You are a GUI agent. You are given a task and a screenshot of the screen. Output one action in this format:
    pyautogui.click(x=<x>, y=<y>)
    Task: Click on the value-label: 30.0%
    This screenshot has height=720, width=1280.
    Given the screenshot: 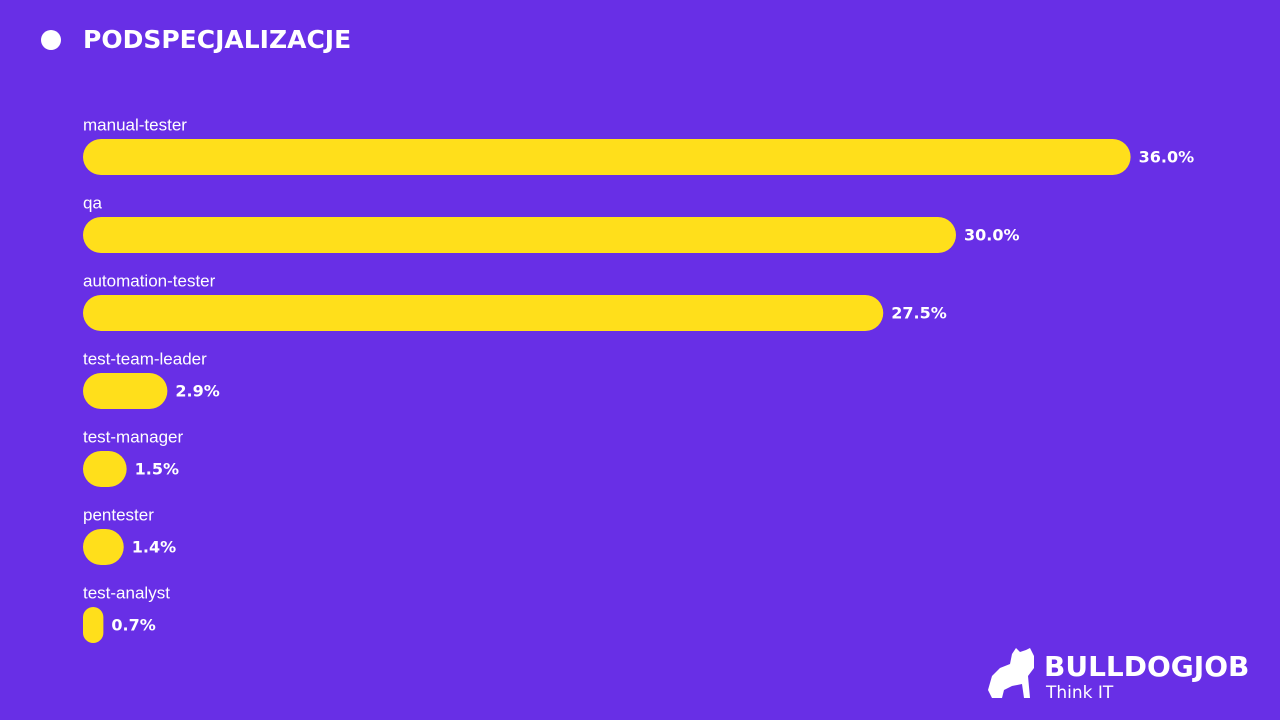 What is the action you would take?
    pyautogui.click(x=992, y=235)
    